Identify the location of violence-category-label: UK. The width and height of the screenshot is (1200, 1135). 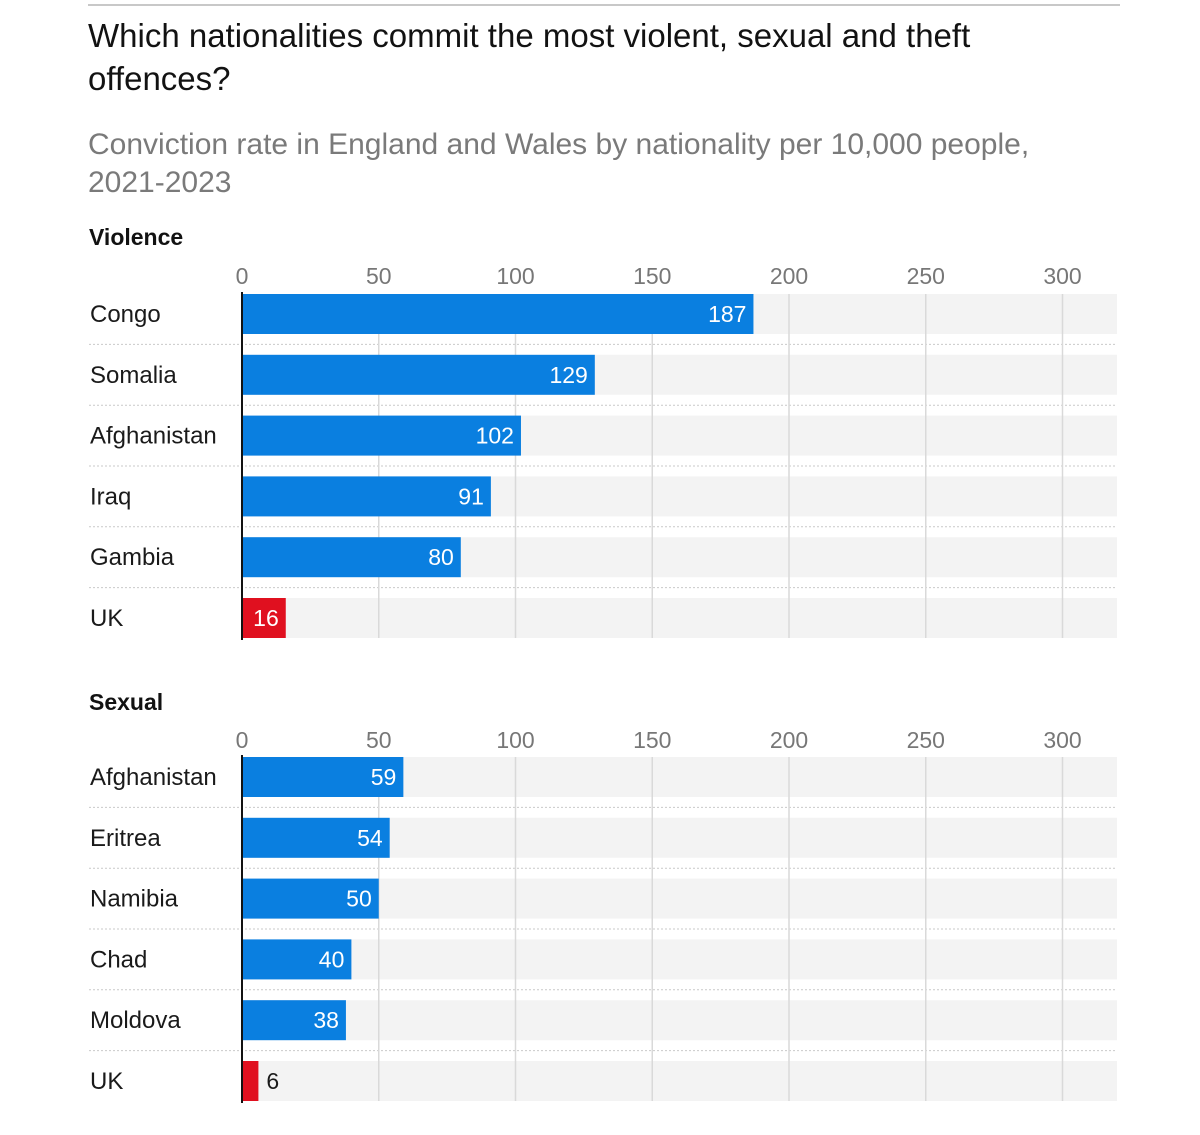
(106, 618).